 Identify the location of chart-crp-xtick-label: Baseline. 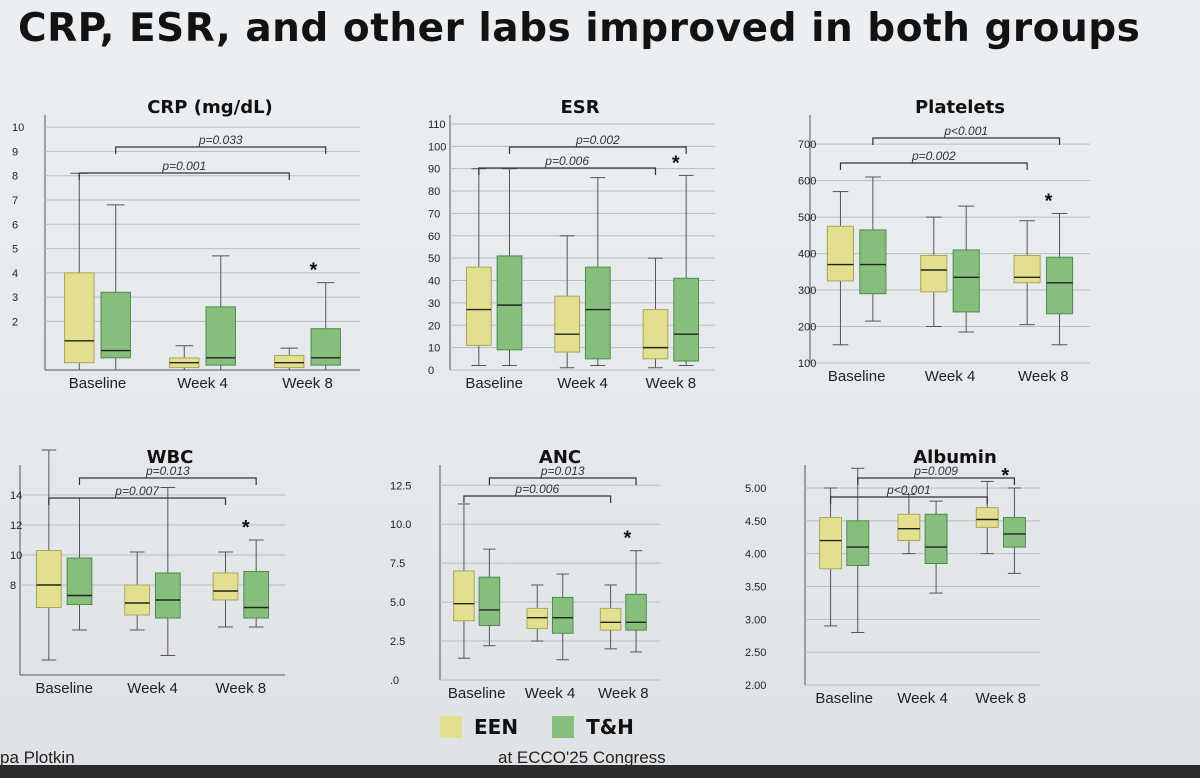
(98, 383).